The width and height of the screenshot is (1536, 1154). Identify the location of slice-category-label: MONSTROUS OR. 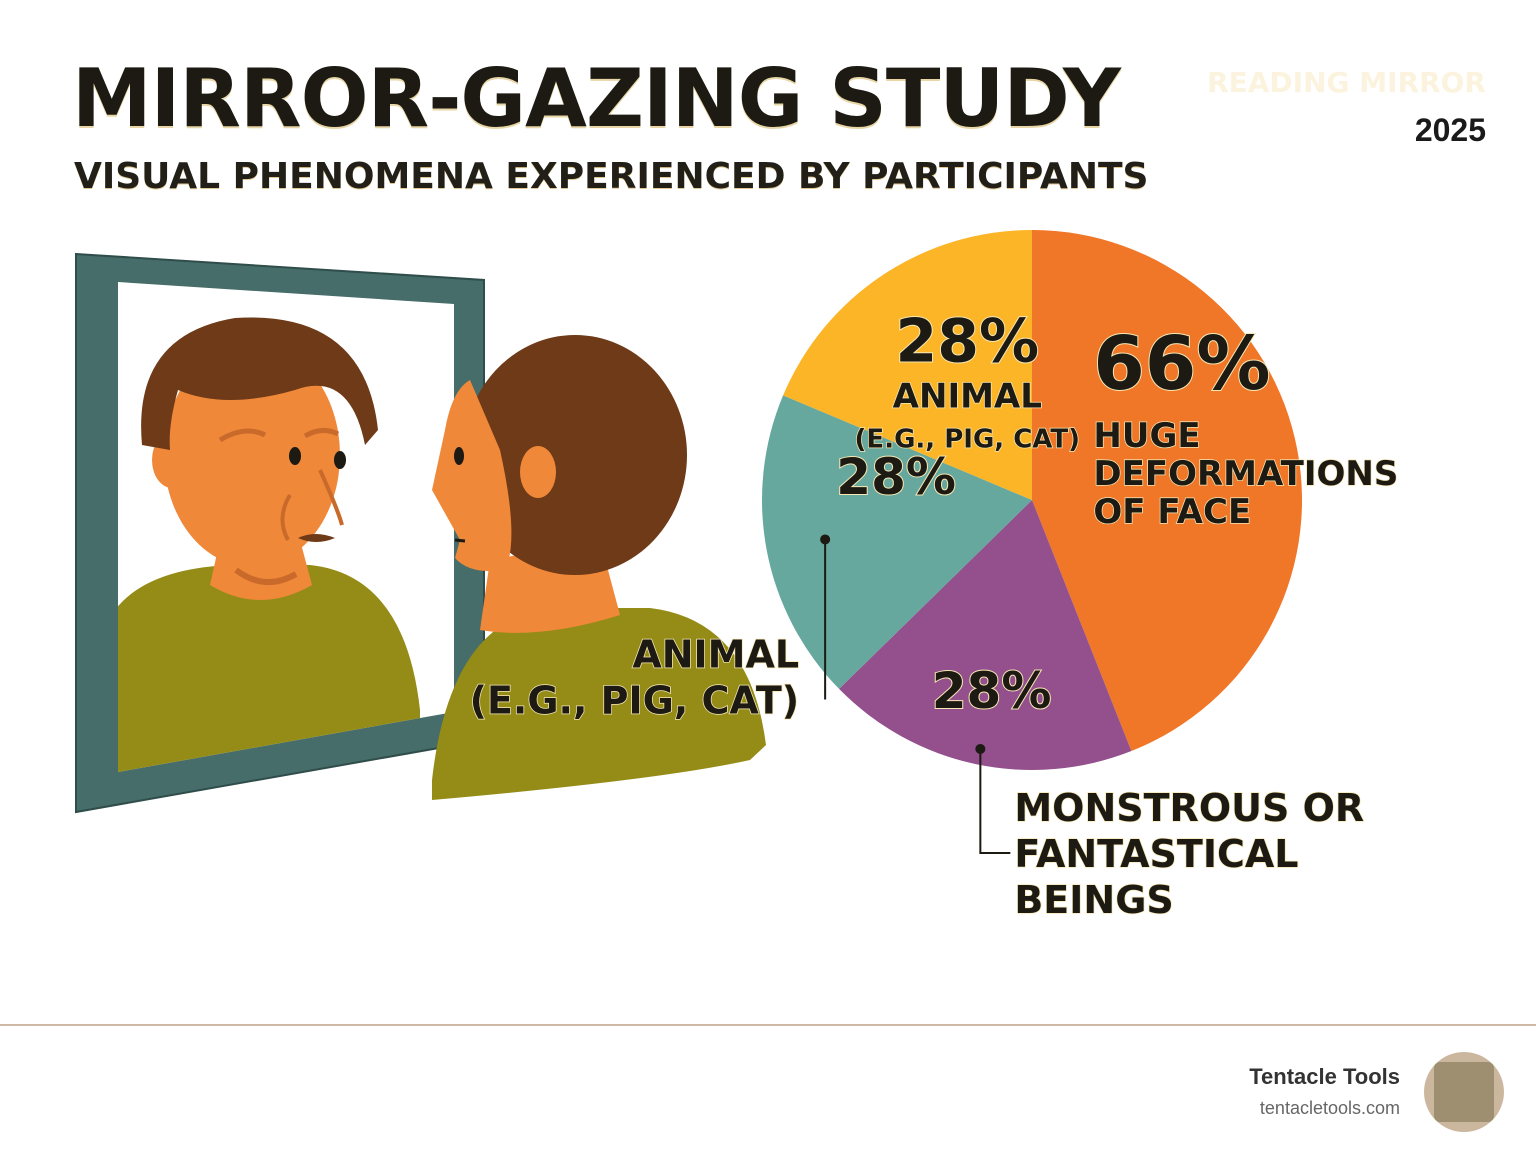
(1189, 808).